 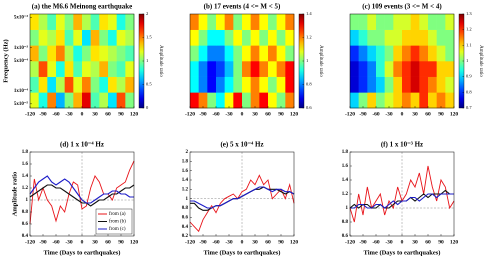 What do you see at coordinates (255, 114) in the screenshot?
I see `x-tick-label: 30` at bounding box center [255, 114].